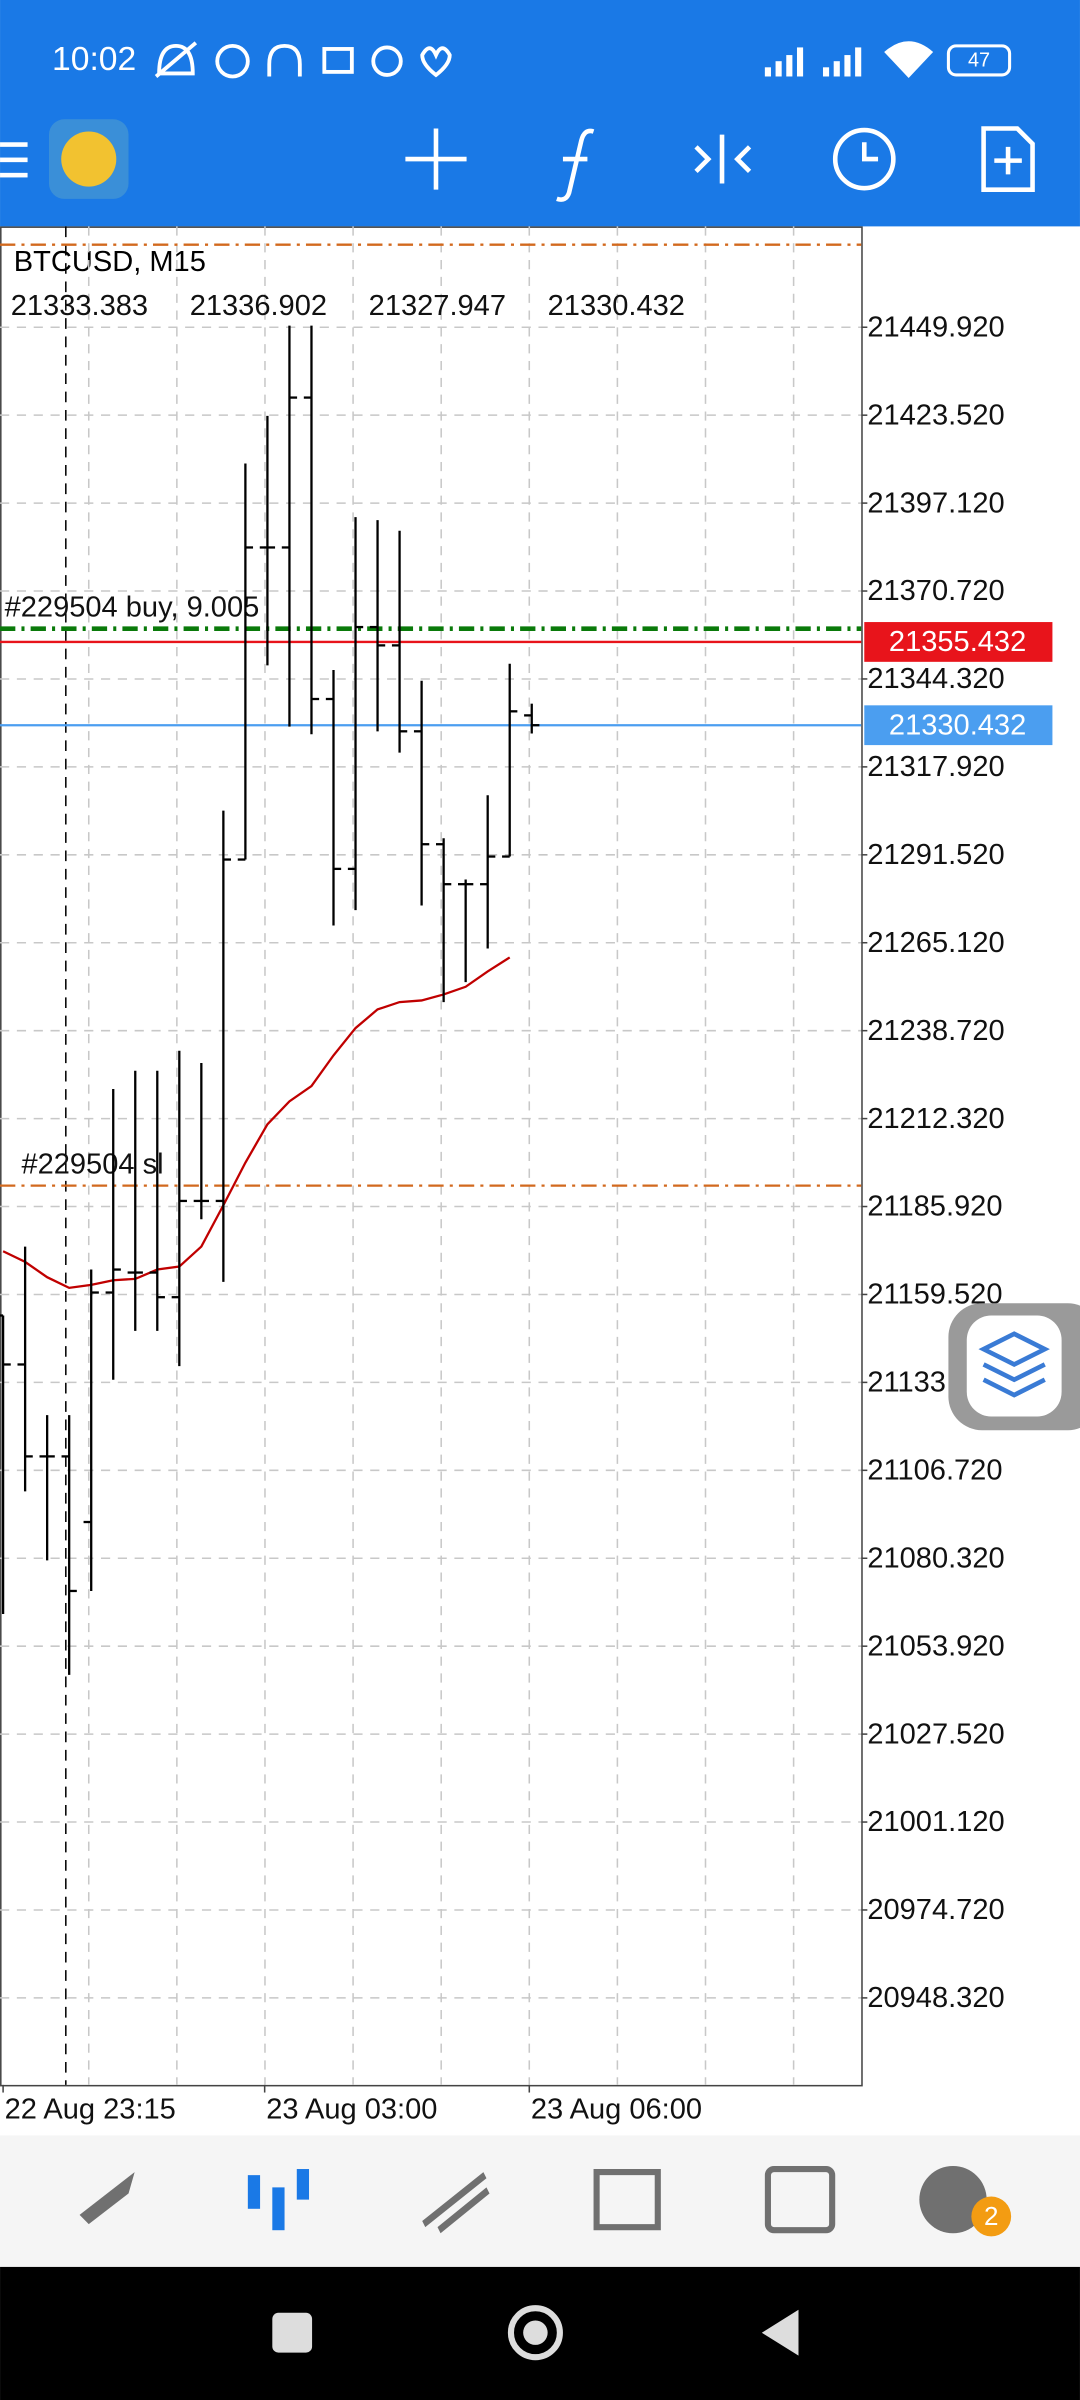 This screenshot has height=2400, width=1080. What do you see at coordinates (935, 503) in the screenshot?
I see `y-tick-label: 21397.120` at bounding box center [935, 503].